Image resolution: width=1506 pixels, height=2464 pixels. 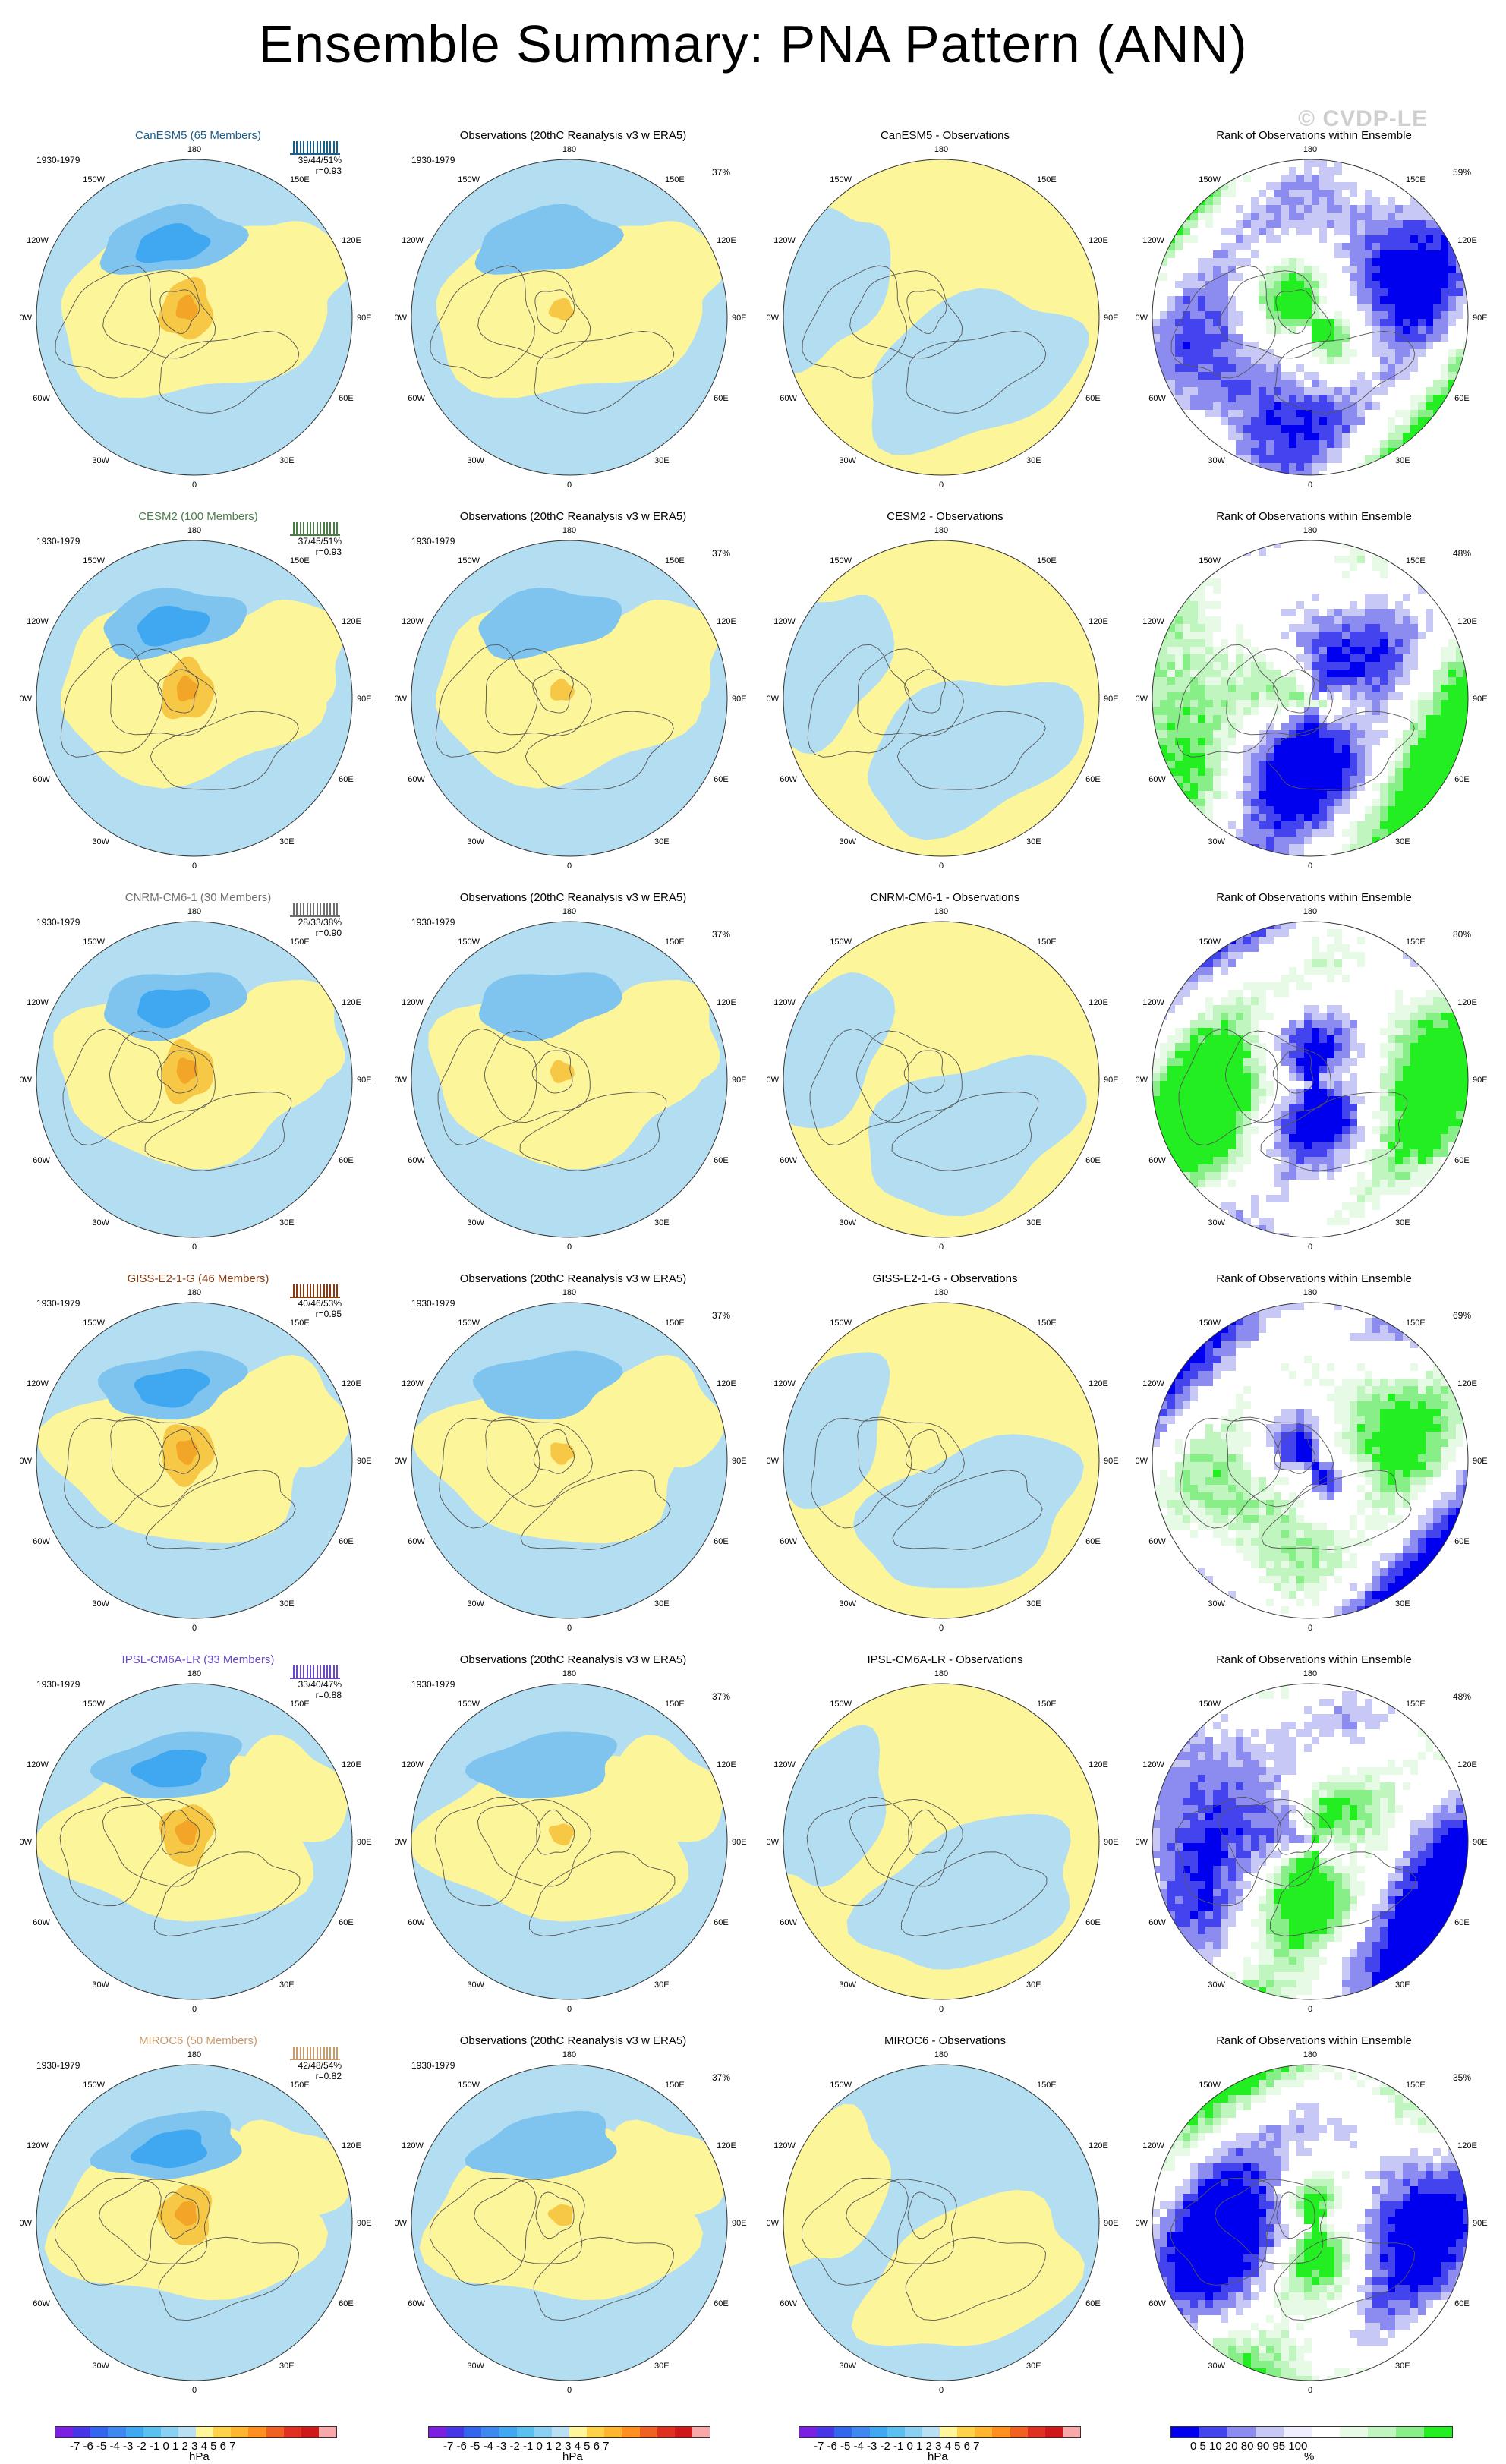 I want to click on ens-map: 180 150E 120E 90E 60E 30E 0 30W 60W 90W 120W 150W, so click(x=196, y=2222).